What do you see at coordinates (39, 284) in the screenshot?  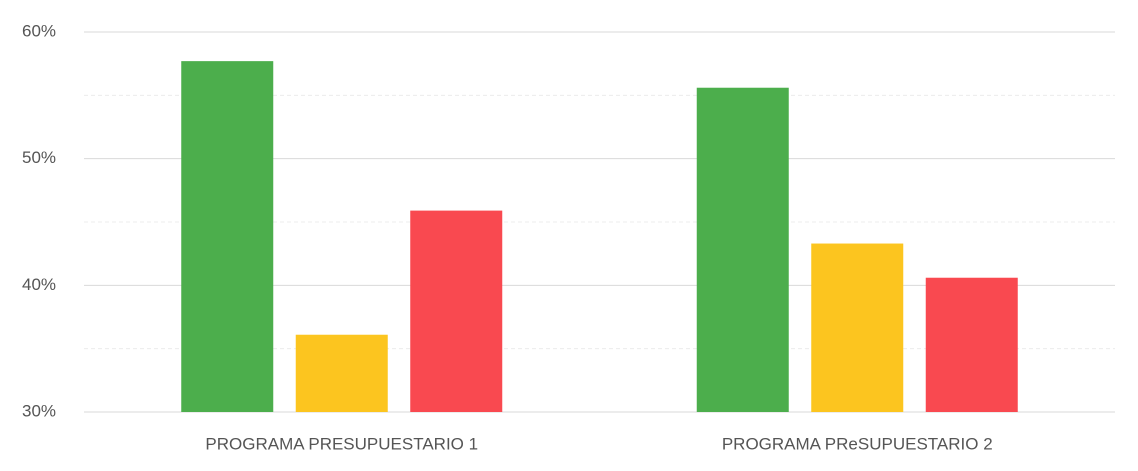 I see `y-tick-label: 40%` at bounding box center [39, 284].